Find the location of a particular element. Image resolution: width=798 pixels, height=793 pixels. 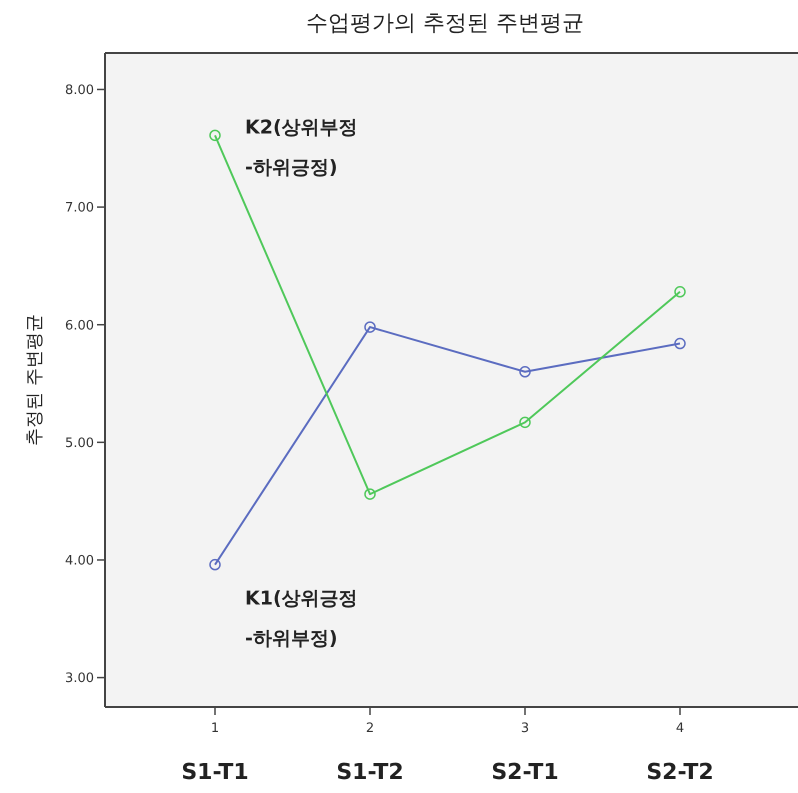

y-axis-title: 추정된 주변평균 is located at coordinates (34, 380).